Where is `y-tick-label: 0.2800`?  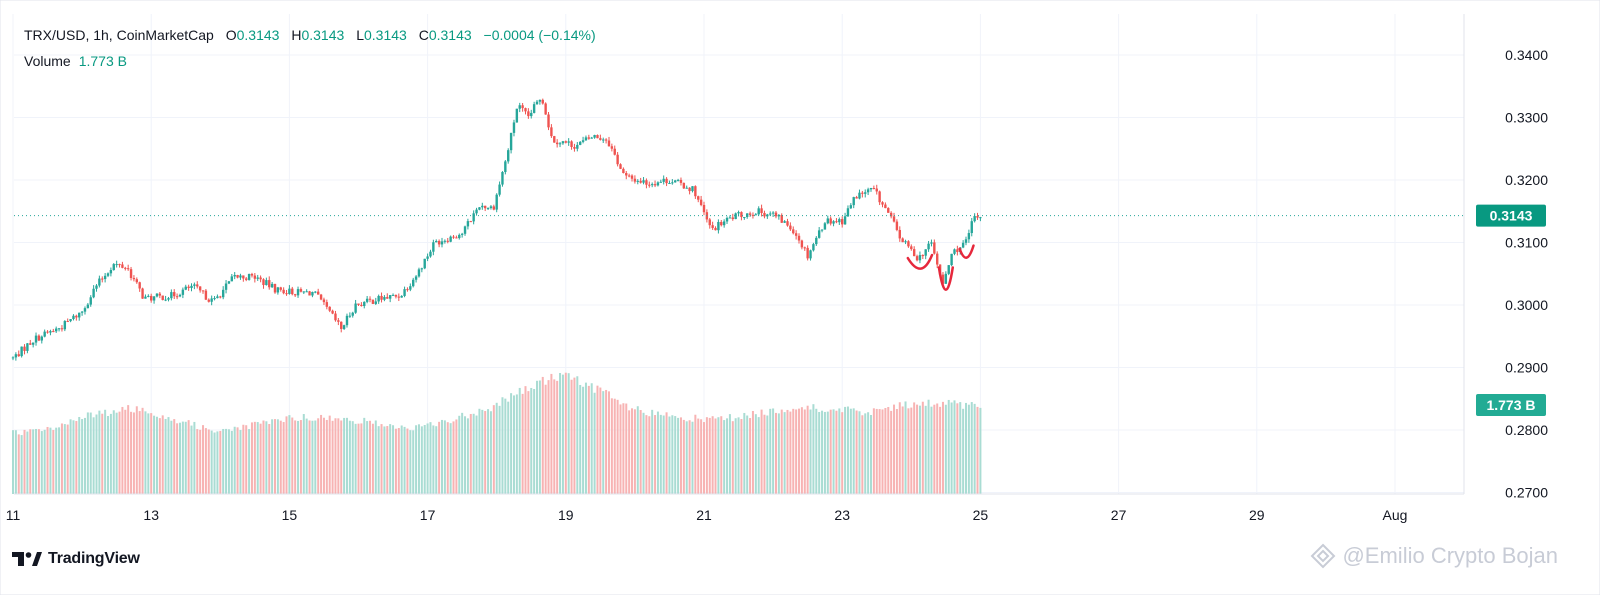 y-tick-label: 0.2800 is located at coordinates (1526, 430).